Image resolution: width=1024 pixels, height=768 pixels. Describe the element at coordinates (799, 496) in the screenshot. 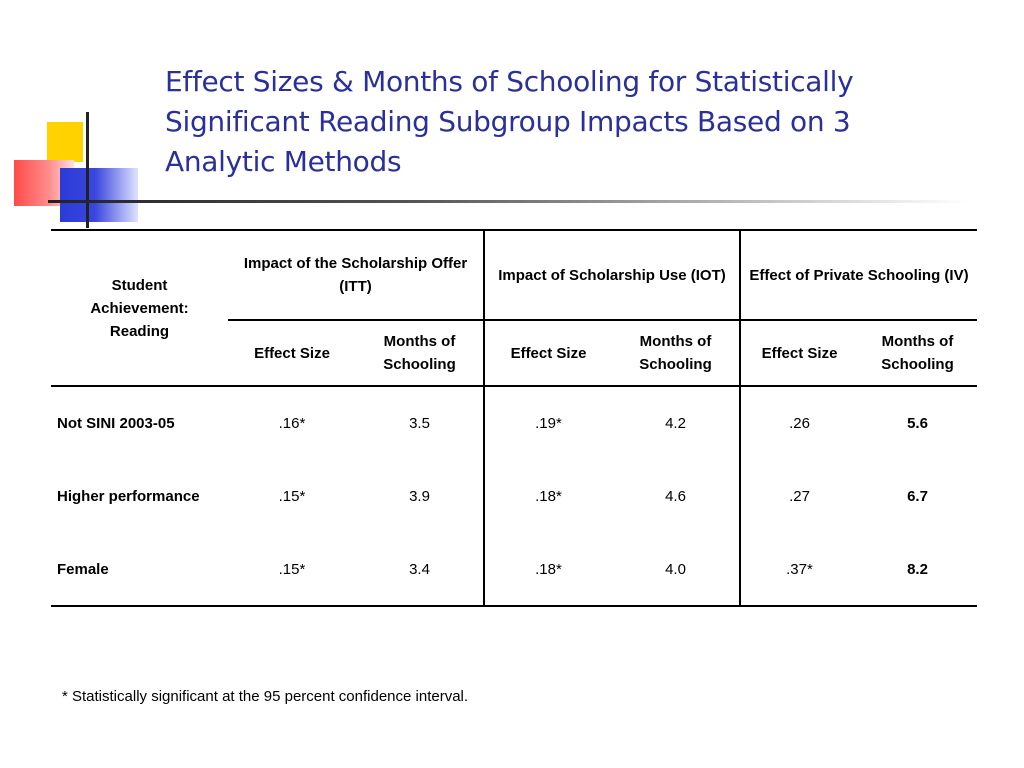

I see `cell-iv-effect: .27` at that location.